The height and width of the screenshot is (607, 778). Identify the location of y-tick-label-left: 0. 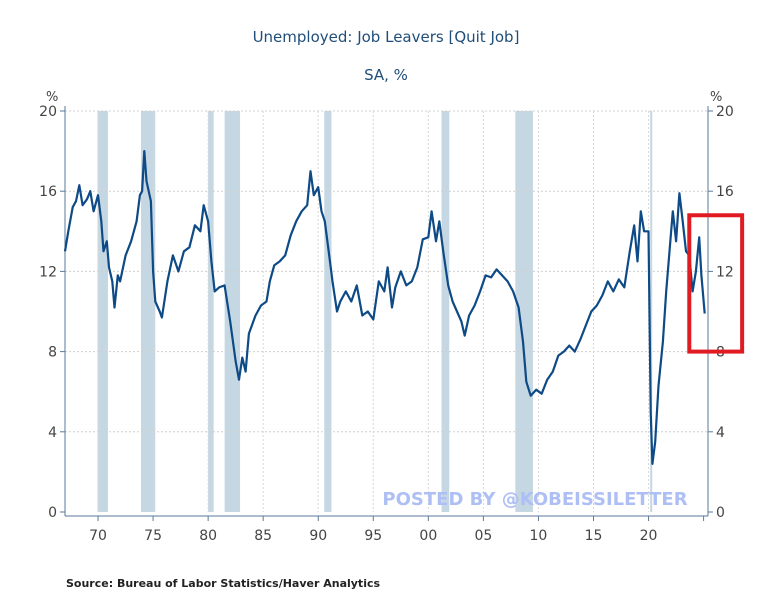
(52, 513).